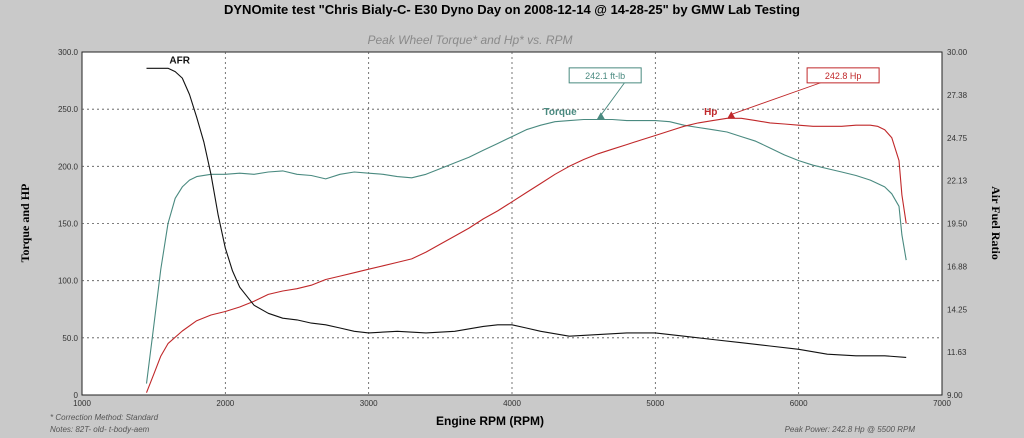  I want to click on y2-tick-label: 14.25, so click(957, 309).